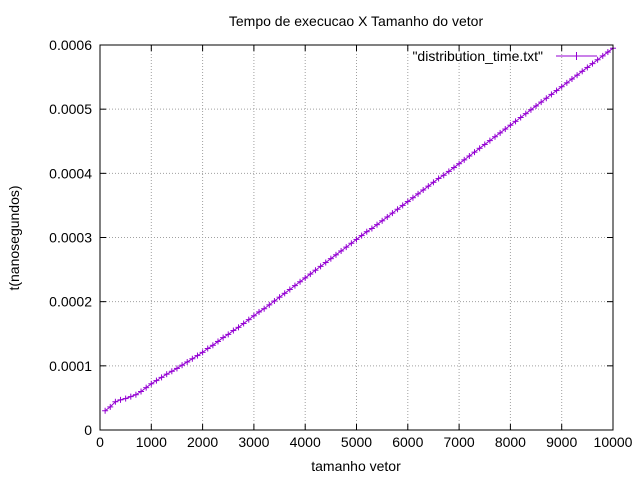  I want to click on legend: "distribution_time.txt", so click(504, 56).